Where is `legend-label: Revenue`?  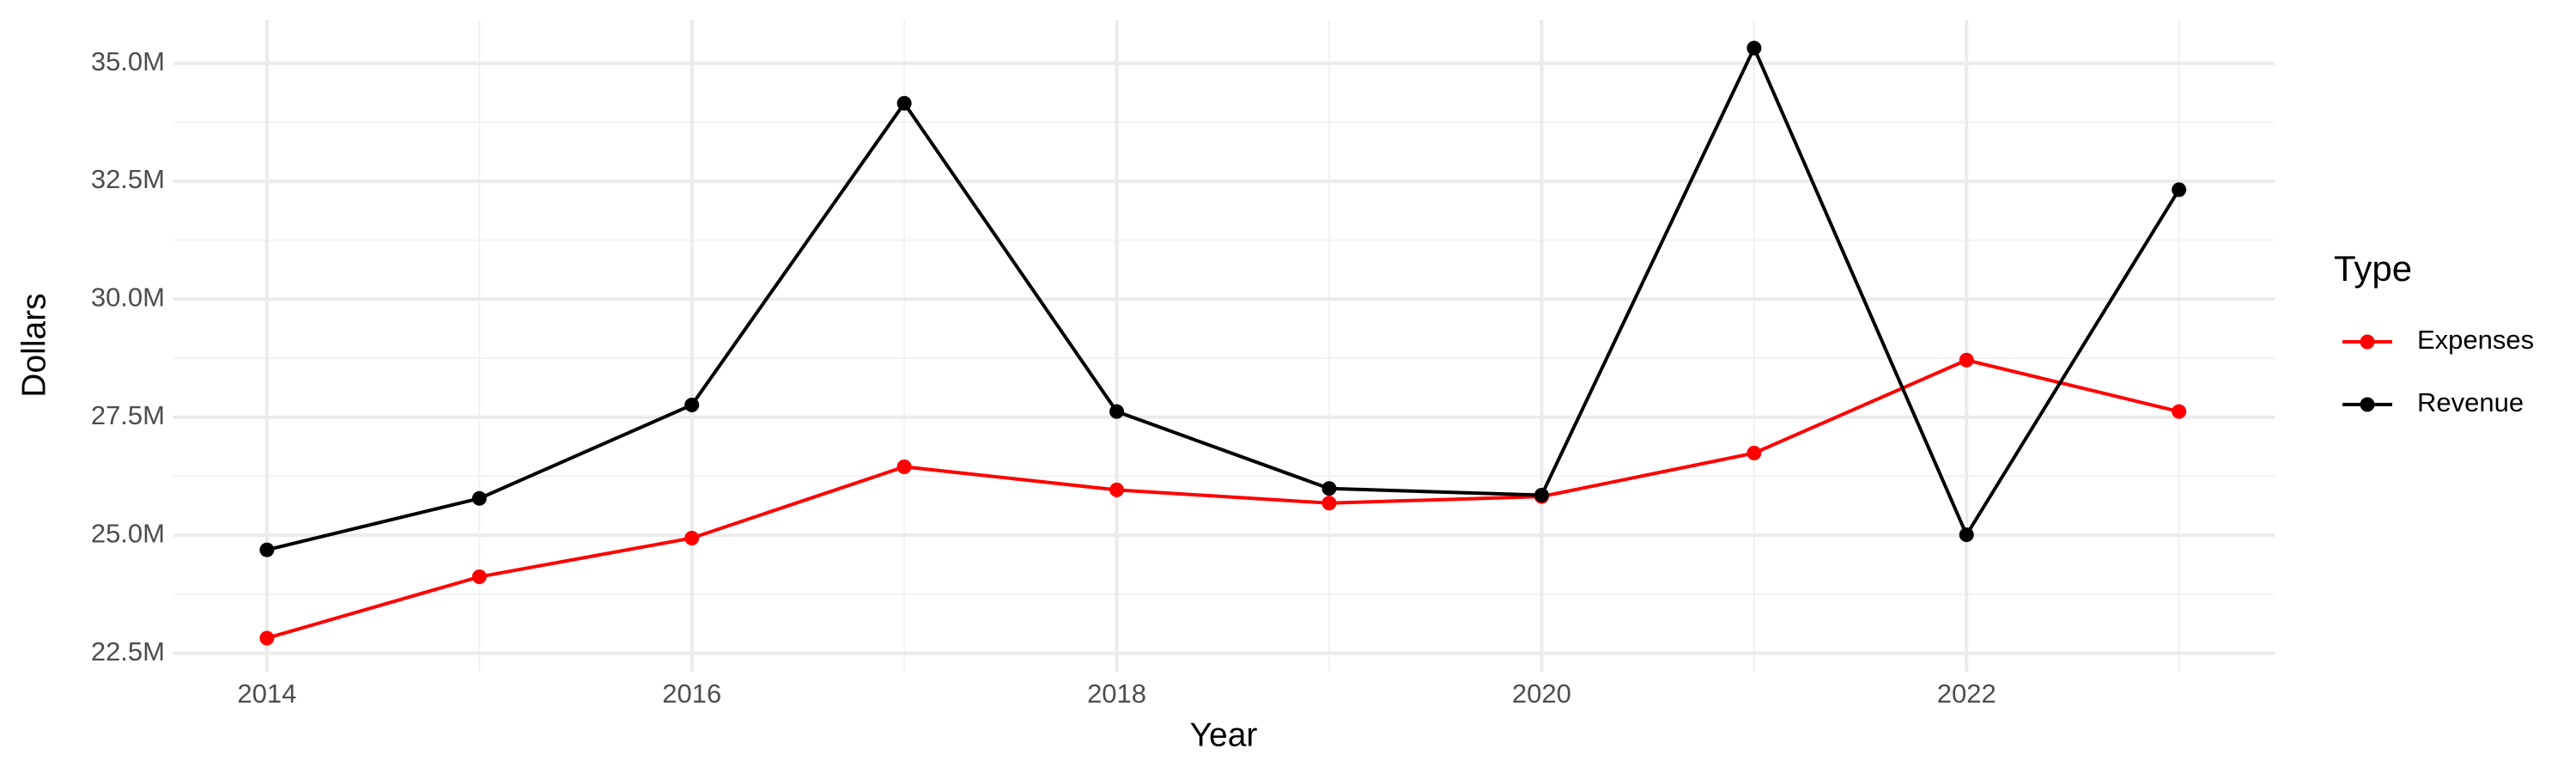
legend-label: Revenue is located at coordinates (2470, 402).